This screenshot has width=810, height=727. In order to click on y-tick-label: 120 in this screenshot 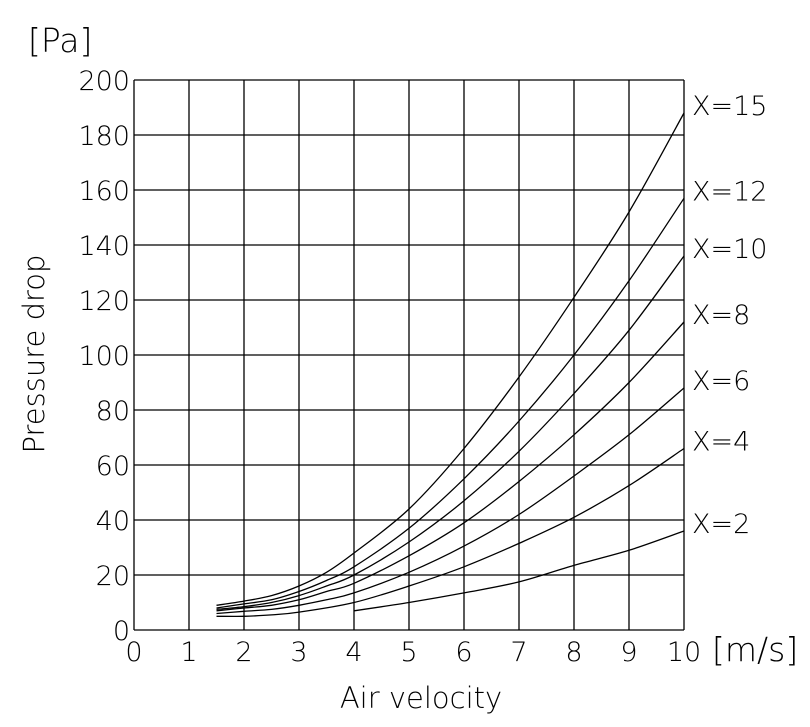, I will do `click(104, 301)`.